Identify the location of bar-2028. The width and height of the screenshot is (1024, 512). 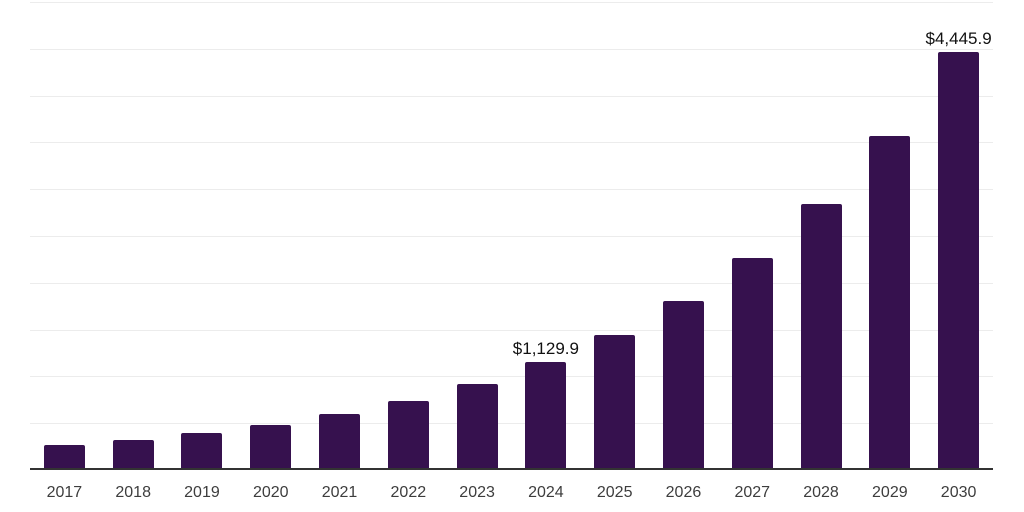
(821, 336).